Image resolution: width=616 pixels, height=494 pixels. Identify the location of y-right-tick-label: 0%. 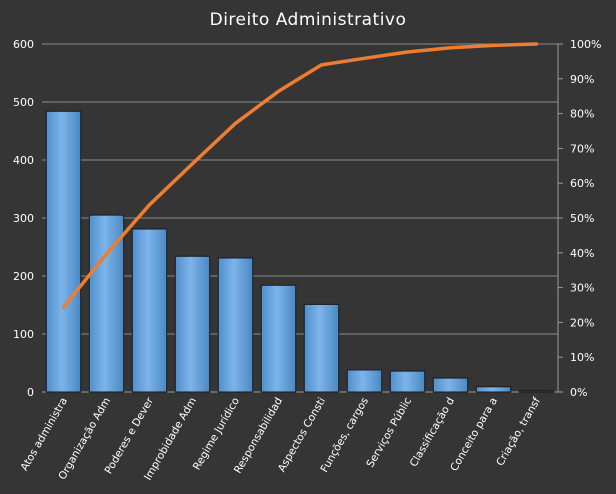
(578, 392).